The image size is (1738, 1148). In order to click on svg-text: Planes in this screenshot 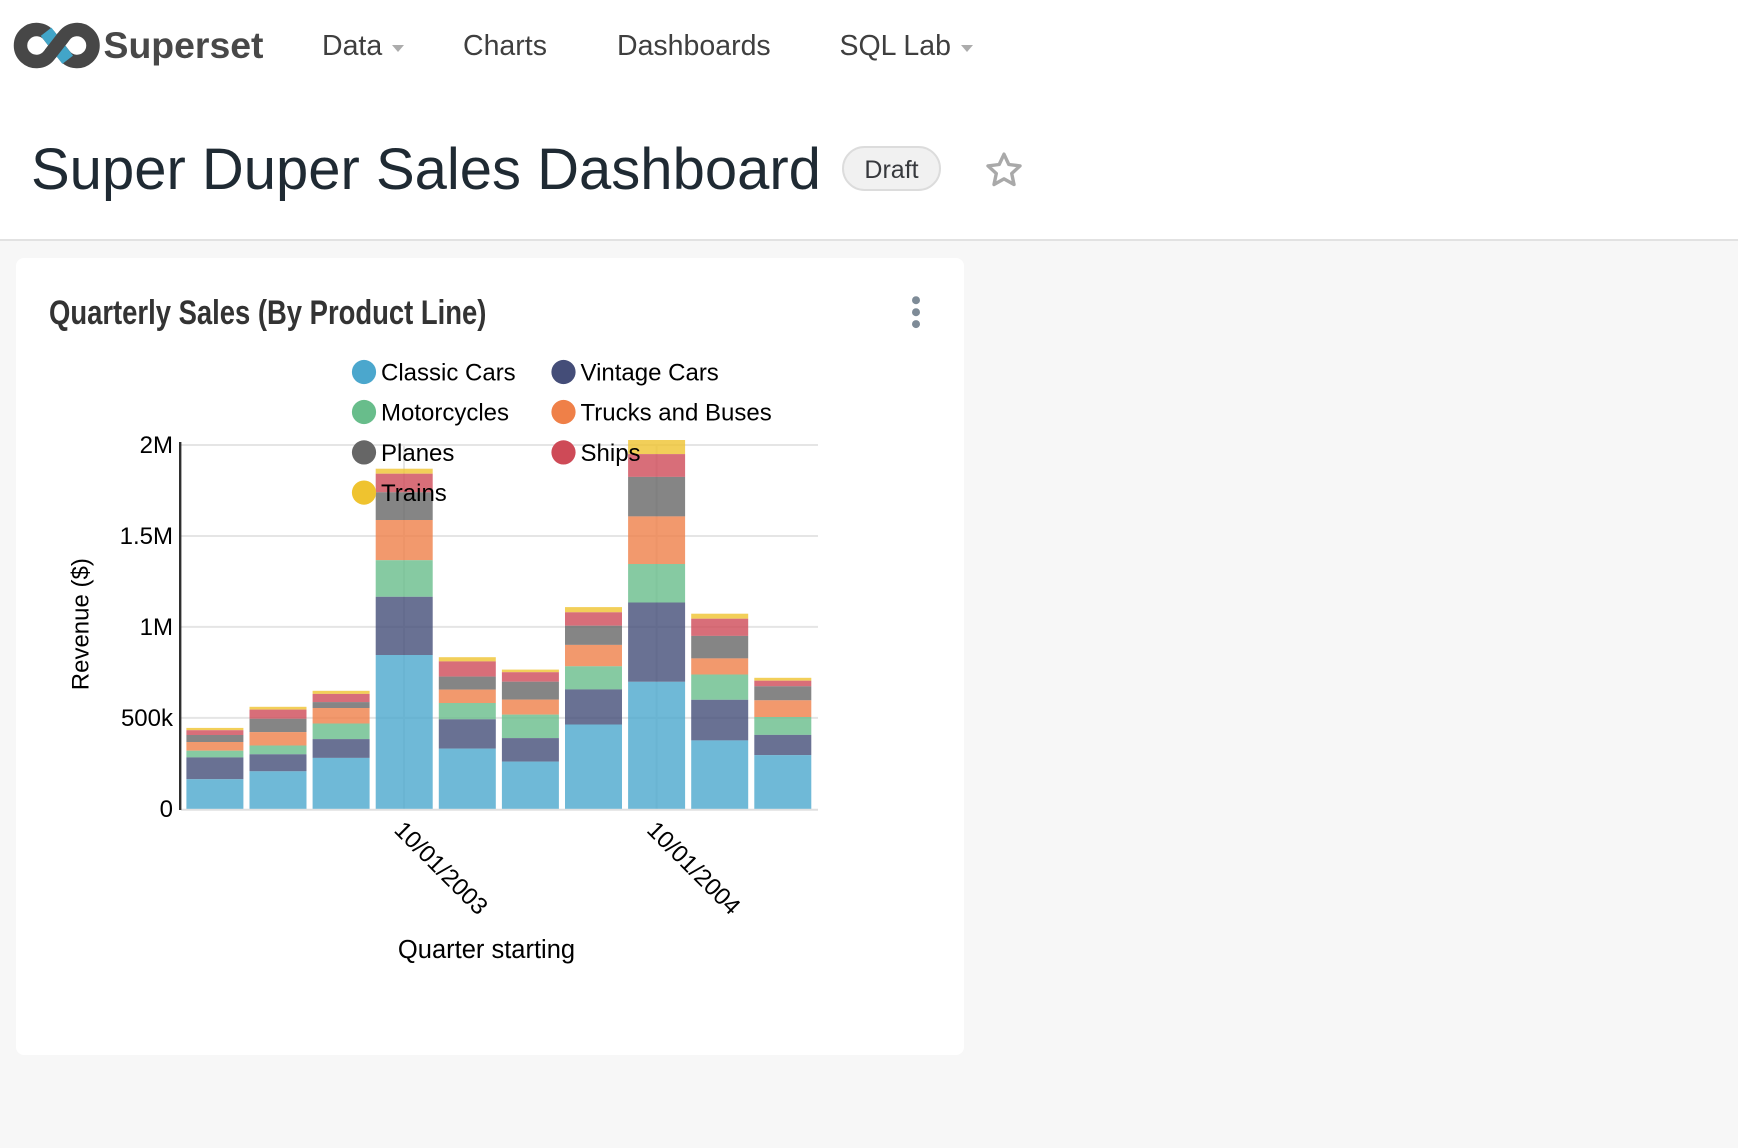, I will do `click(417, 453)`.